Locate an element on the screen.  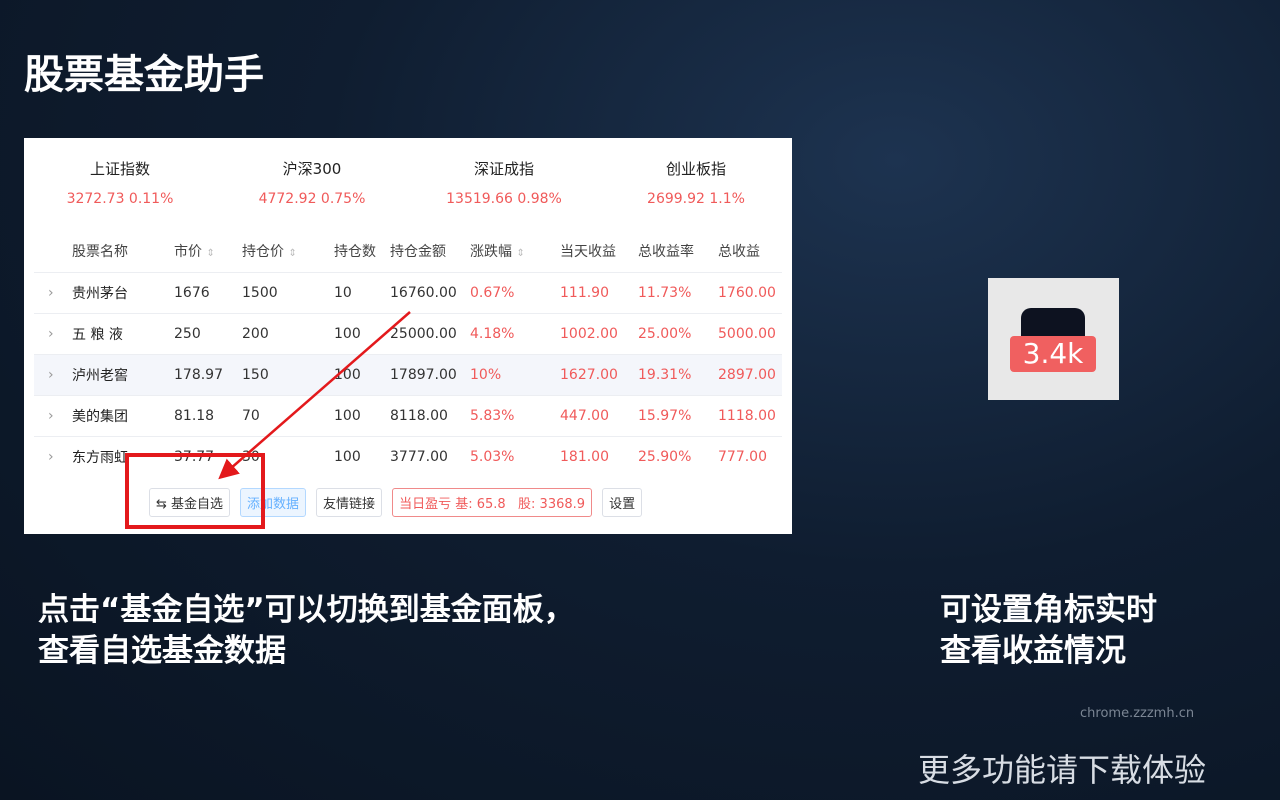
table-cell: 美的集团 is located at coordinates (123, 415).